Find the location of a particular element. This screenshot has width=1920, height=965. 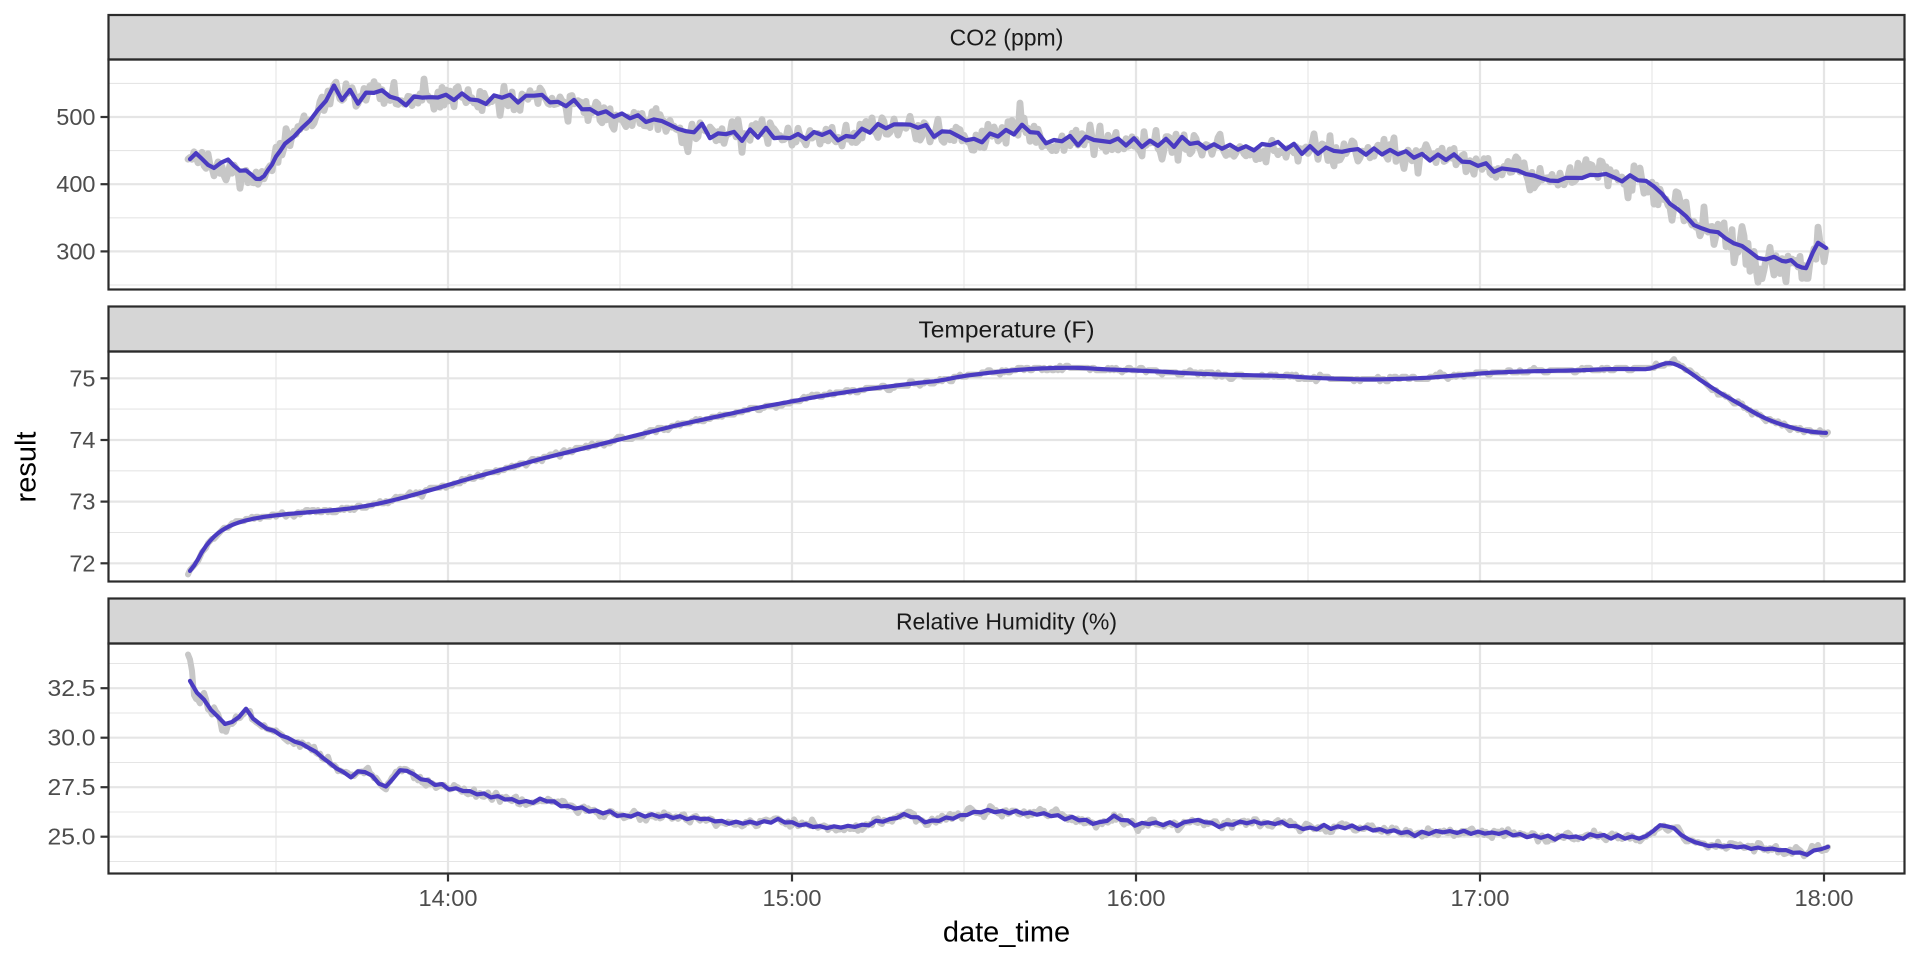

svg-text: 300 is located at coordinates (75, 251).